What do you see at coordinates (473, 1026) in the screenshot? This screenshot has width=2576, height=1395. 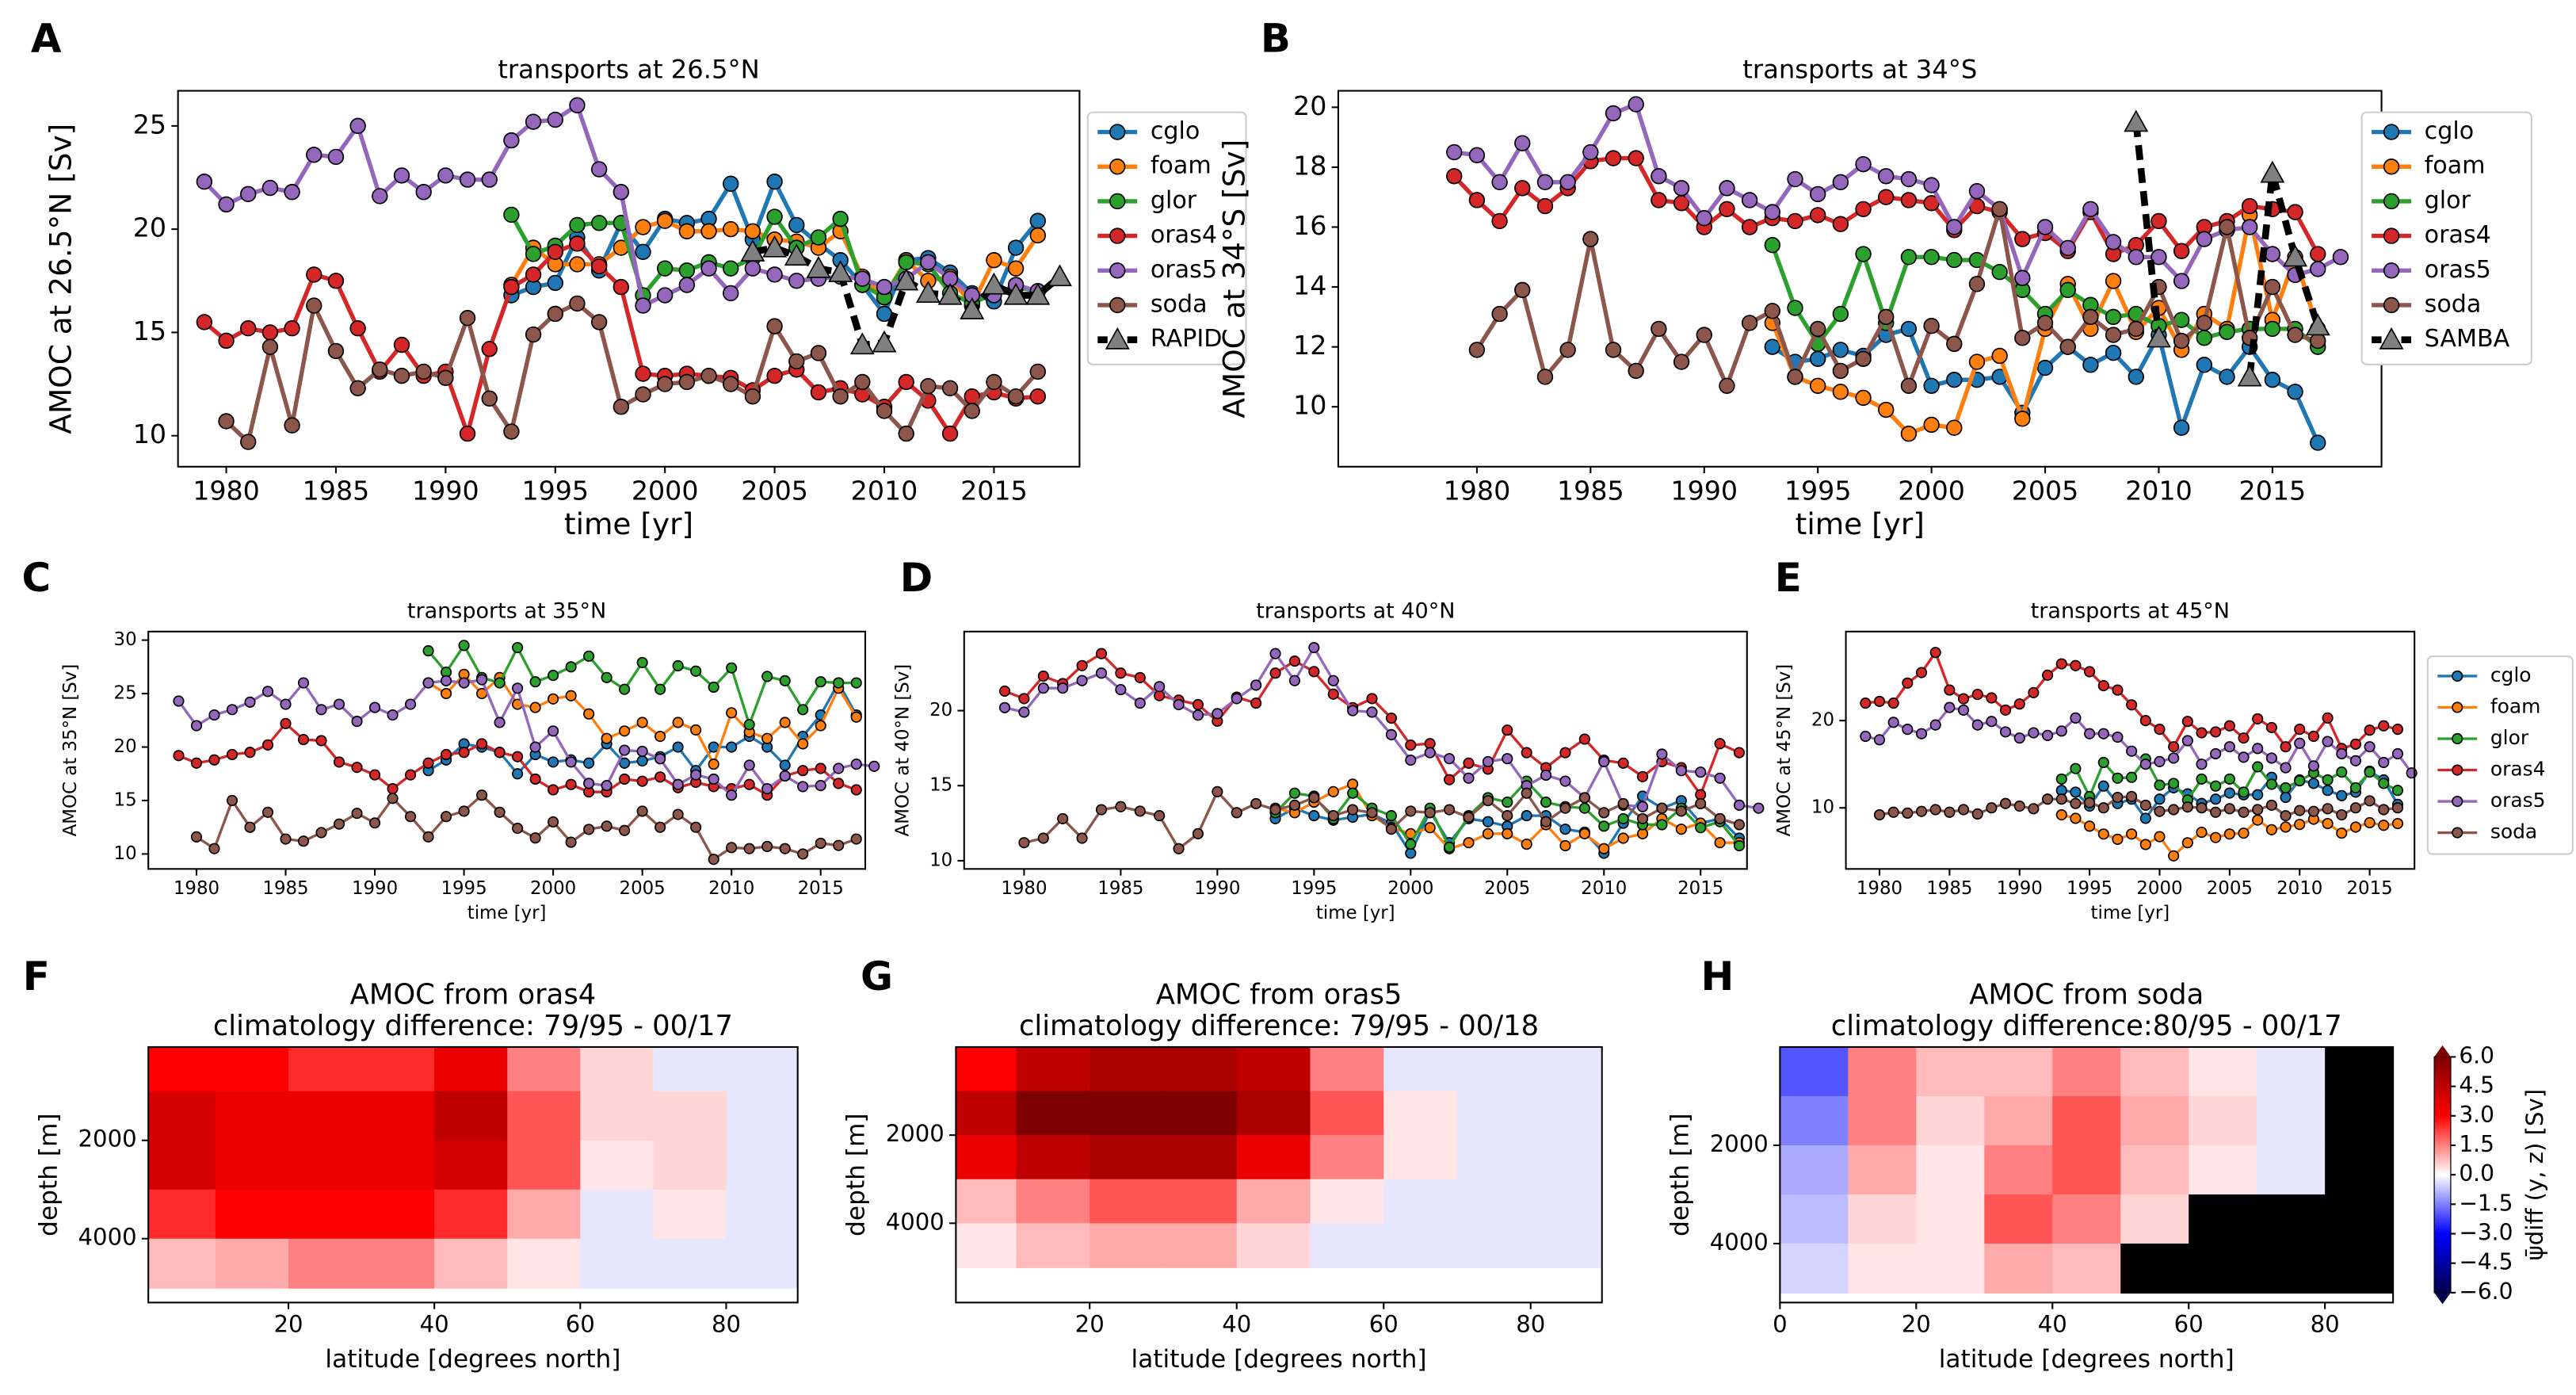 I see `chart-title: climatology difference: 79/95 - 00/17` at bounding box center [473, 1026].